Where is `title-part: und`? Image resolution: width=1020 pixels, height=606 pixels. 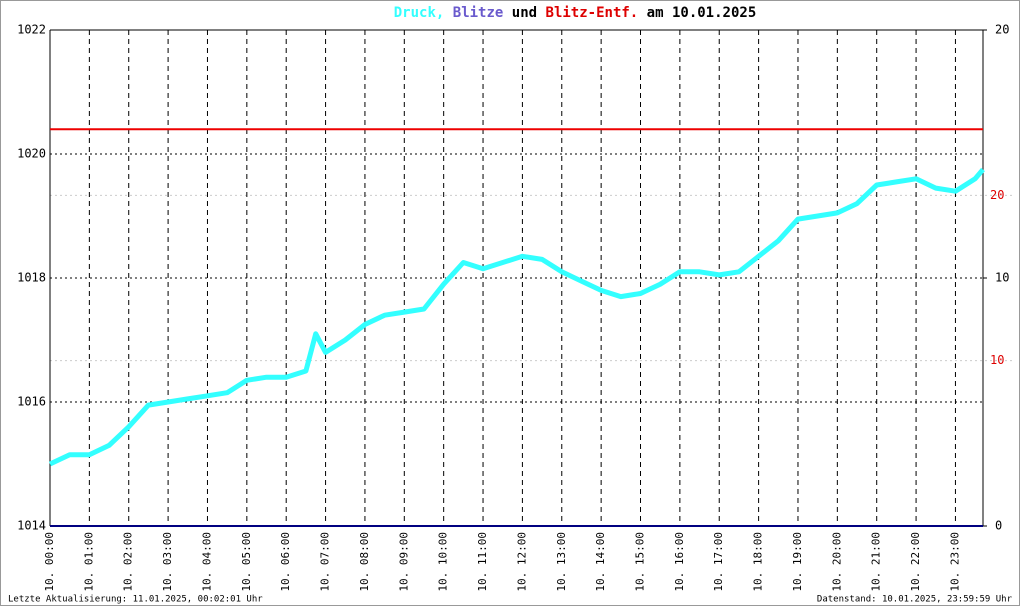 title-part: und is located at coordinates (524, 13).